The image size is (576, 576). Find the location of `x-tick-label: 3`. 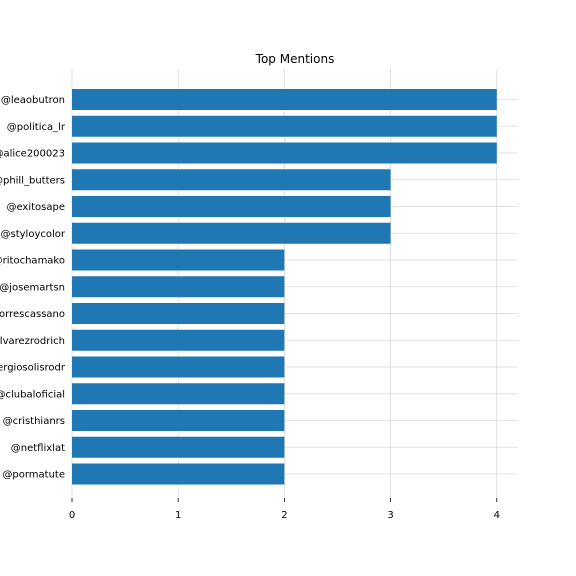

x-tick-label: 3 is located at coordinates (390, 515).